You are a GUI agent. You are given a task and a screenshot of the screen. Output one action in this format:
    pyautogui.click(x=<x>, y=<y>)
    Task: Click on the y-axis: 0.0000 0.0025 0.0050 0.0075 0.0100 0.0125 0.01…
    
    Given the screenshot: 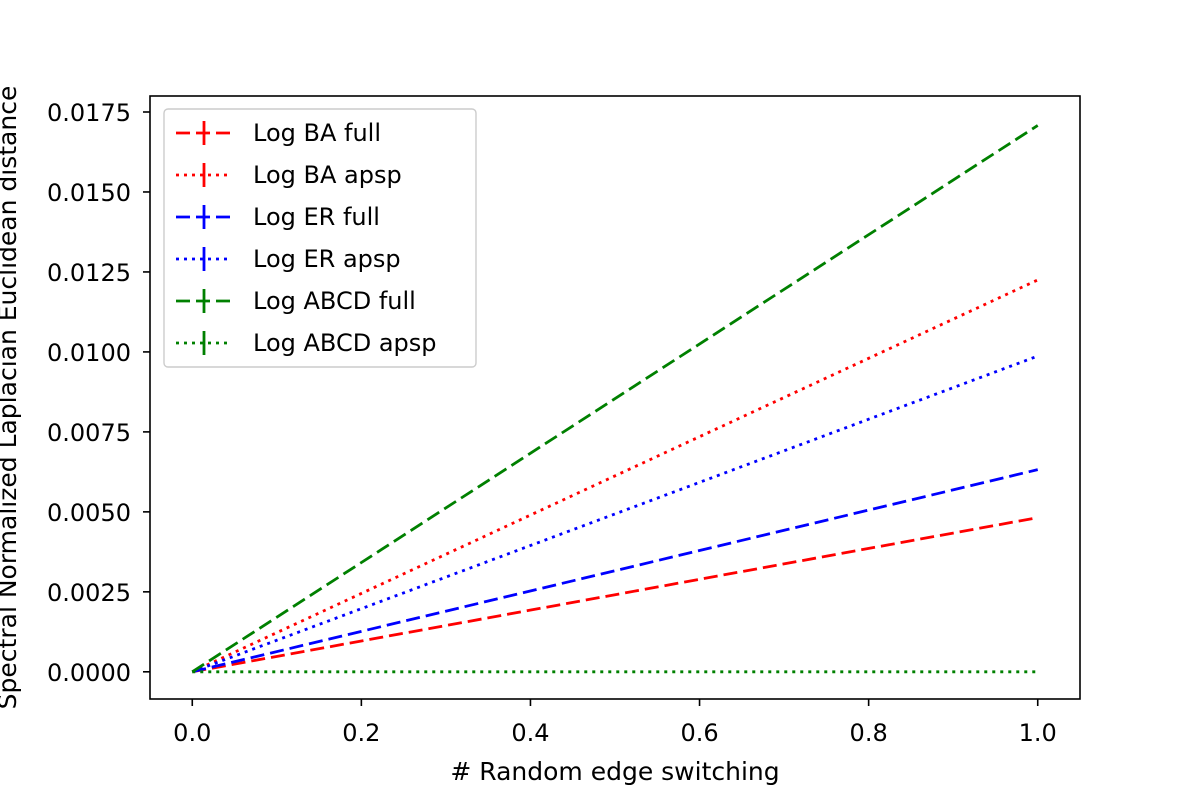 What is the action you would take?
    pyautogui.click(x=98, y=393)
    